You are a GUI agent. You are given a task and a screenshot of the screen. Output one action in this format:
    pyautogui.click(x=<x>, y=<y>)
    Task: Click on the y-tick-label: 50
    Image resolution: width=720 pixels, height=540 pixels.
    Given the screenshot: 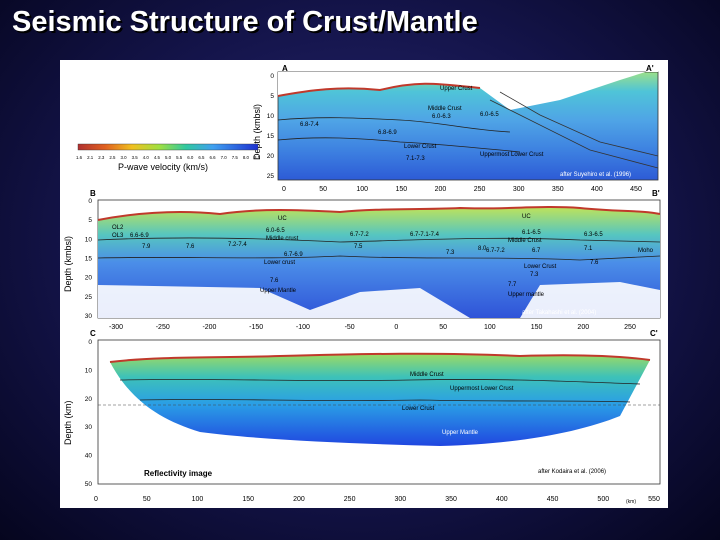 What is the action you would take?
    pyautogui.click(x=89, y=484)
    